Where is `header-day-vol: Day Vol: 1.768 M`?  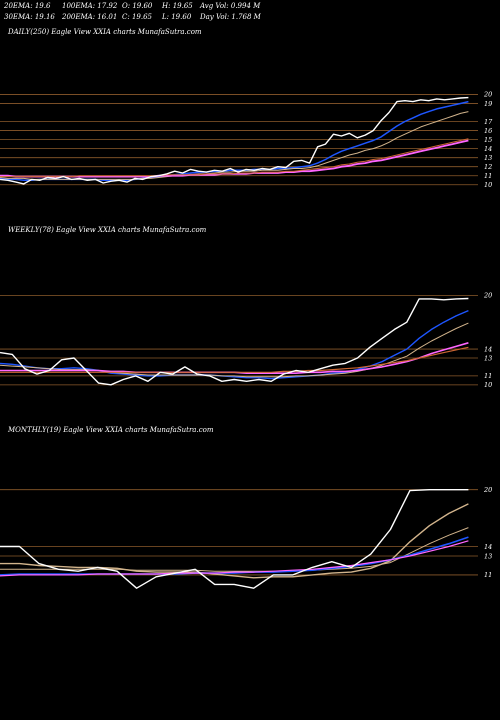
header-day-vol: Day Vol: 1.768 M is located at coordinates (230, 17).